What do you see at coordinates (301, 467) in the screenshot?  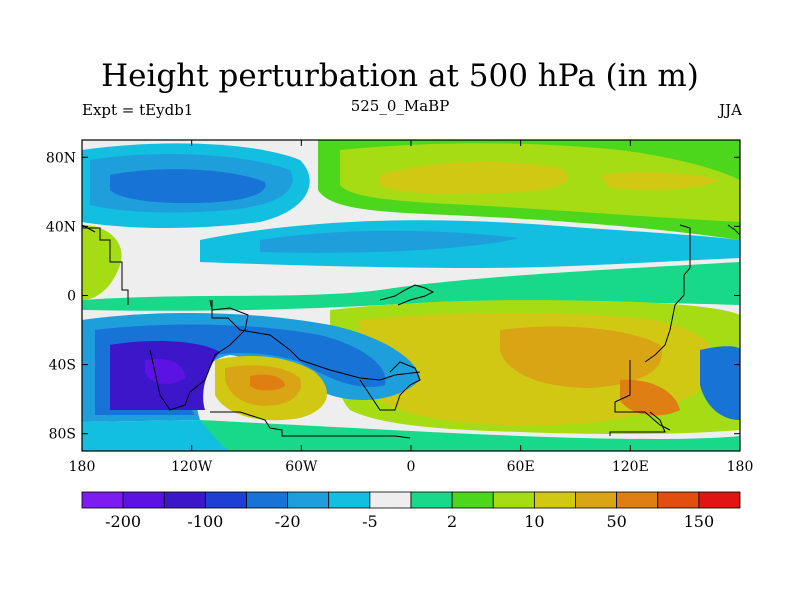 I see `x-tick-label: 60W` at bounding box center [301, 467].